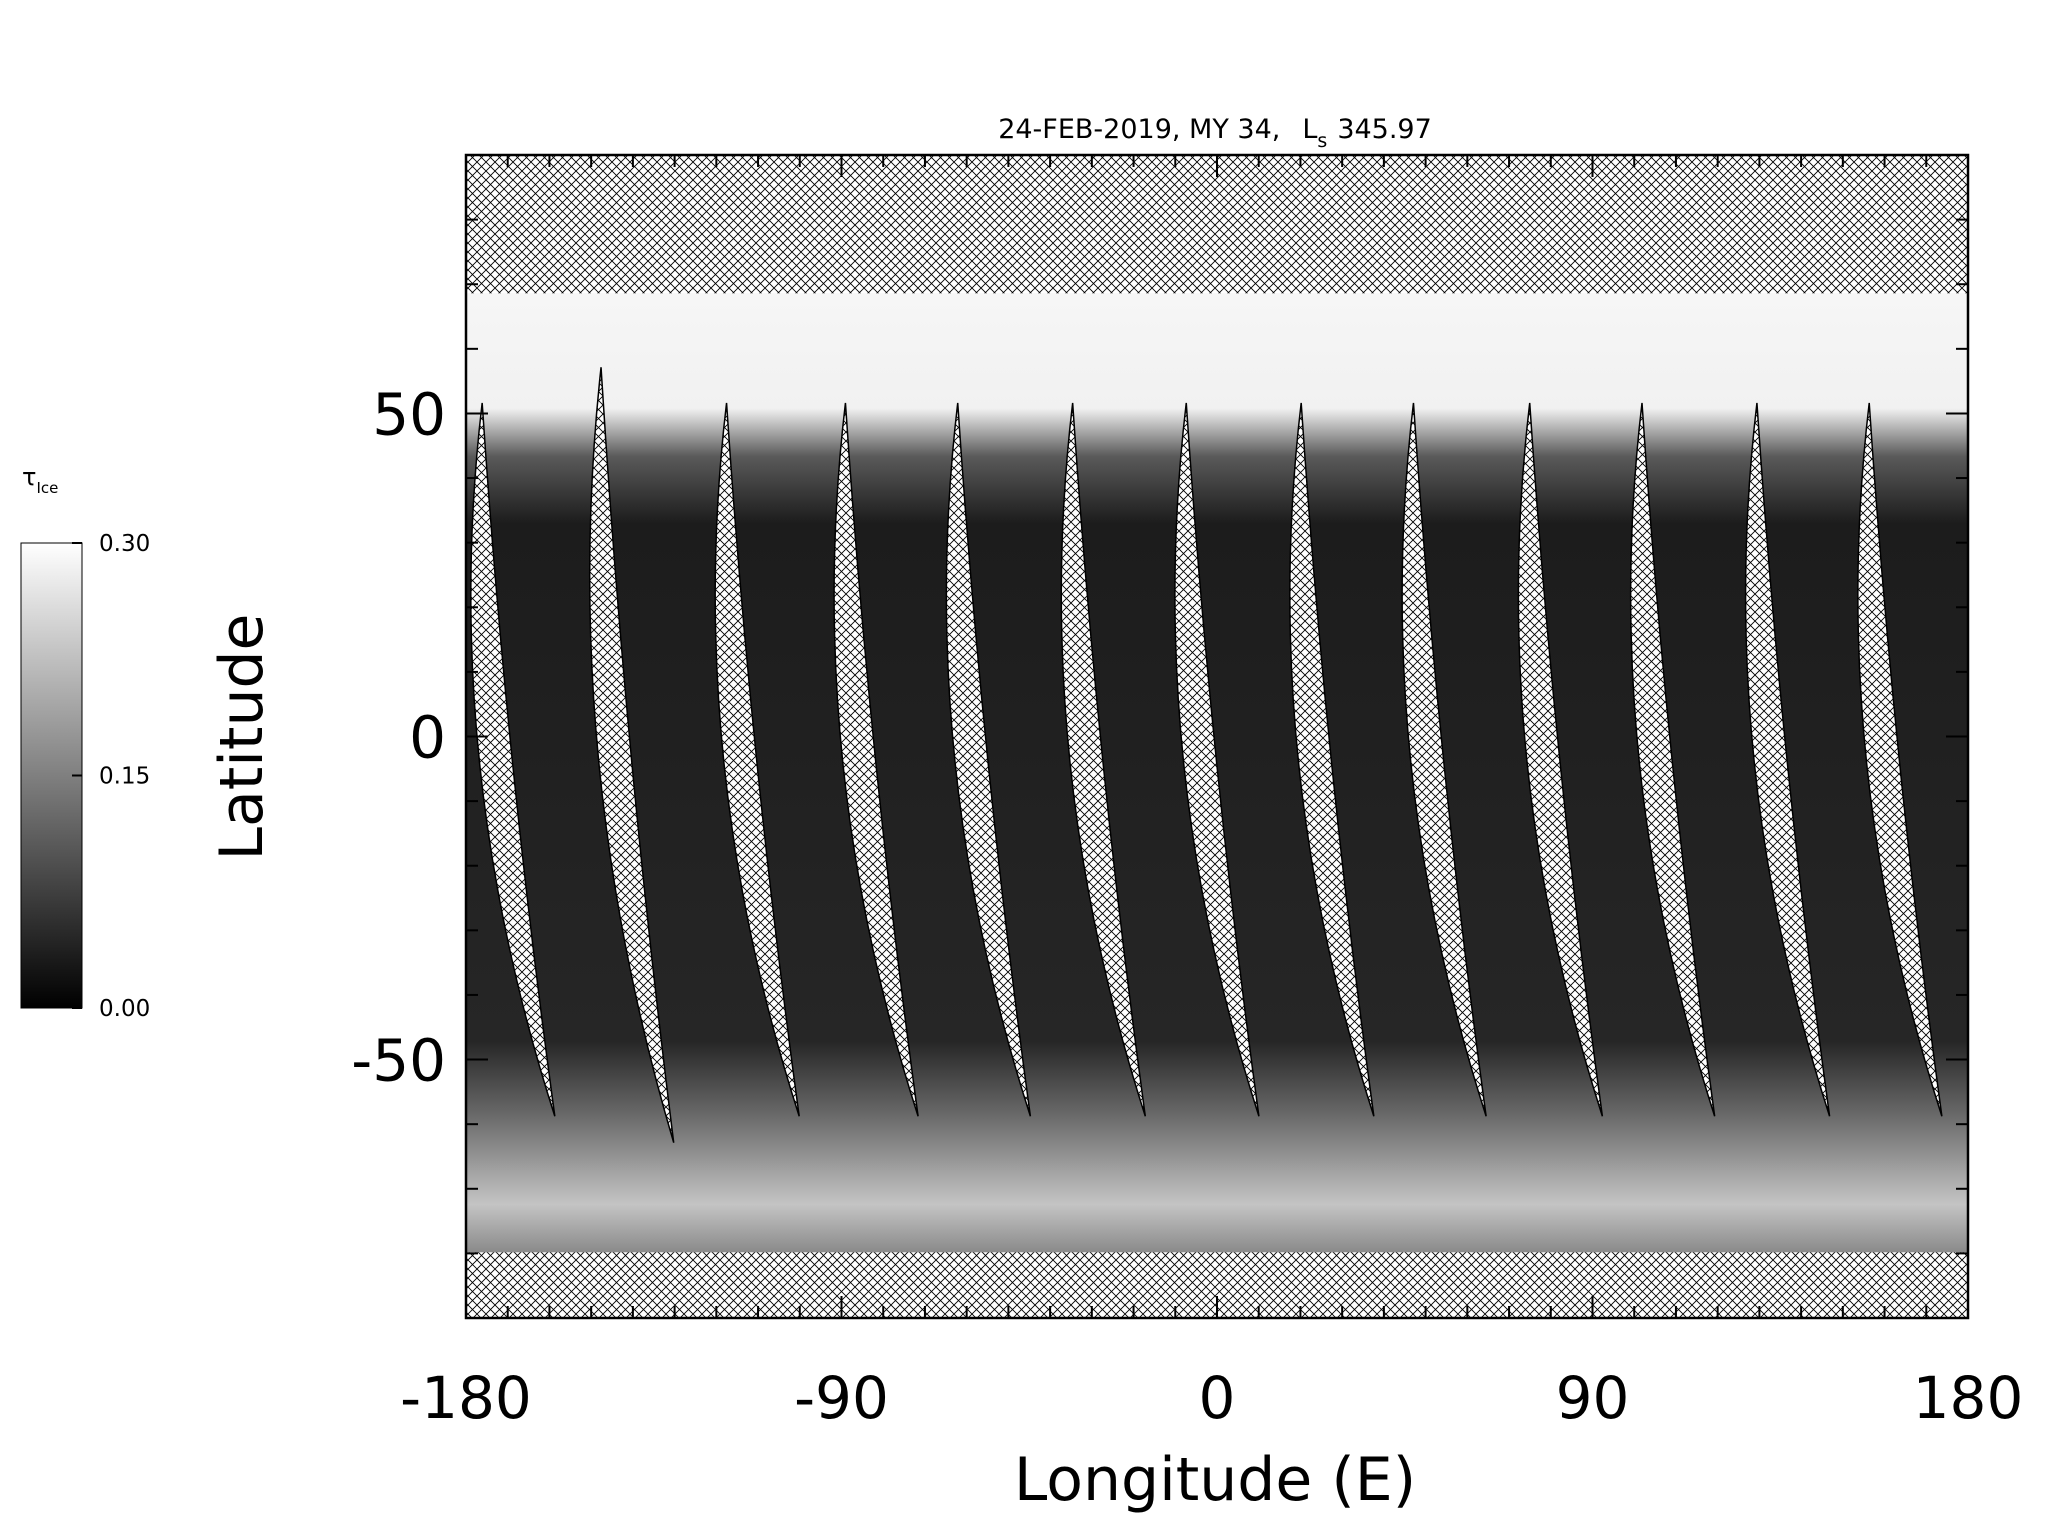  Describe the element at coordinates (242, 737) in the screenshot. I see `y-axis-label: Latitude` at that location.